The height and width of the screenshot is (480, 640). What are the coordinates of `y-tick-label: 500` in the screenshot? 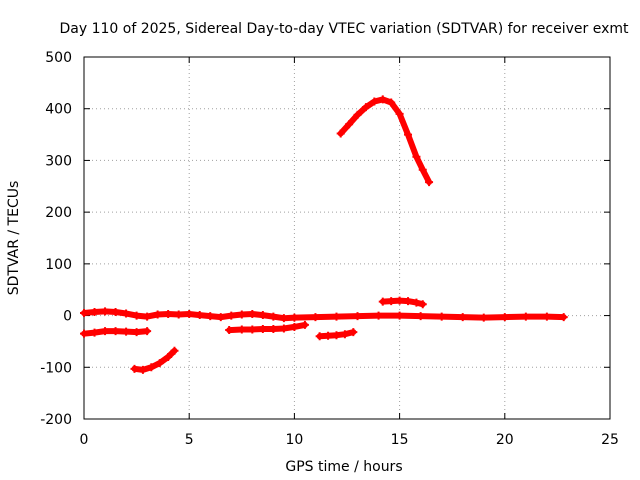 It's located at (58, 58).